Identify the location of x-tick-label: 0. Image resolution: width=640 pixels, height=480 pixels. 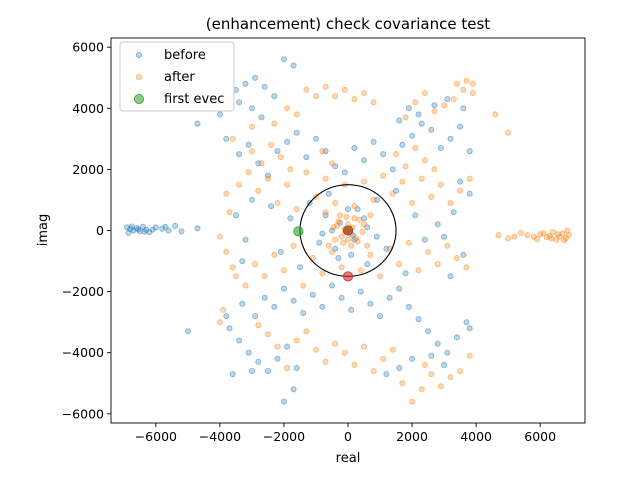
(348, 436).